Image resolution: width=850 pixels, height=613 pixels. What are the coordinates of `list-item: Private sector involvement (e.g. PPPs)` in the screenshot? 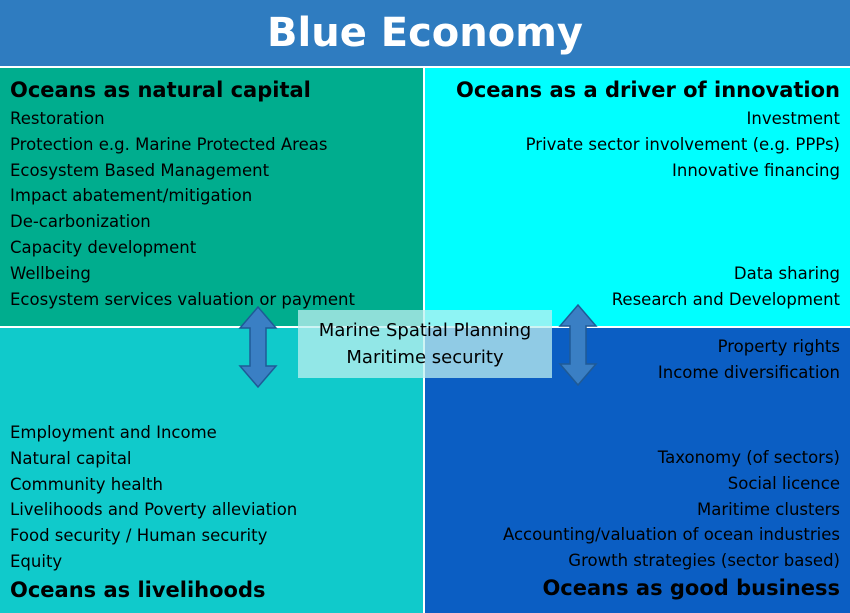 It's located at (682, 144).